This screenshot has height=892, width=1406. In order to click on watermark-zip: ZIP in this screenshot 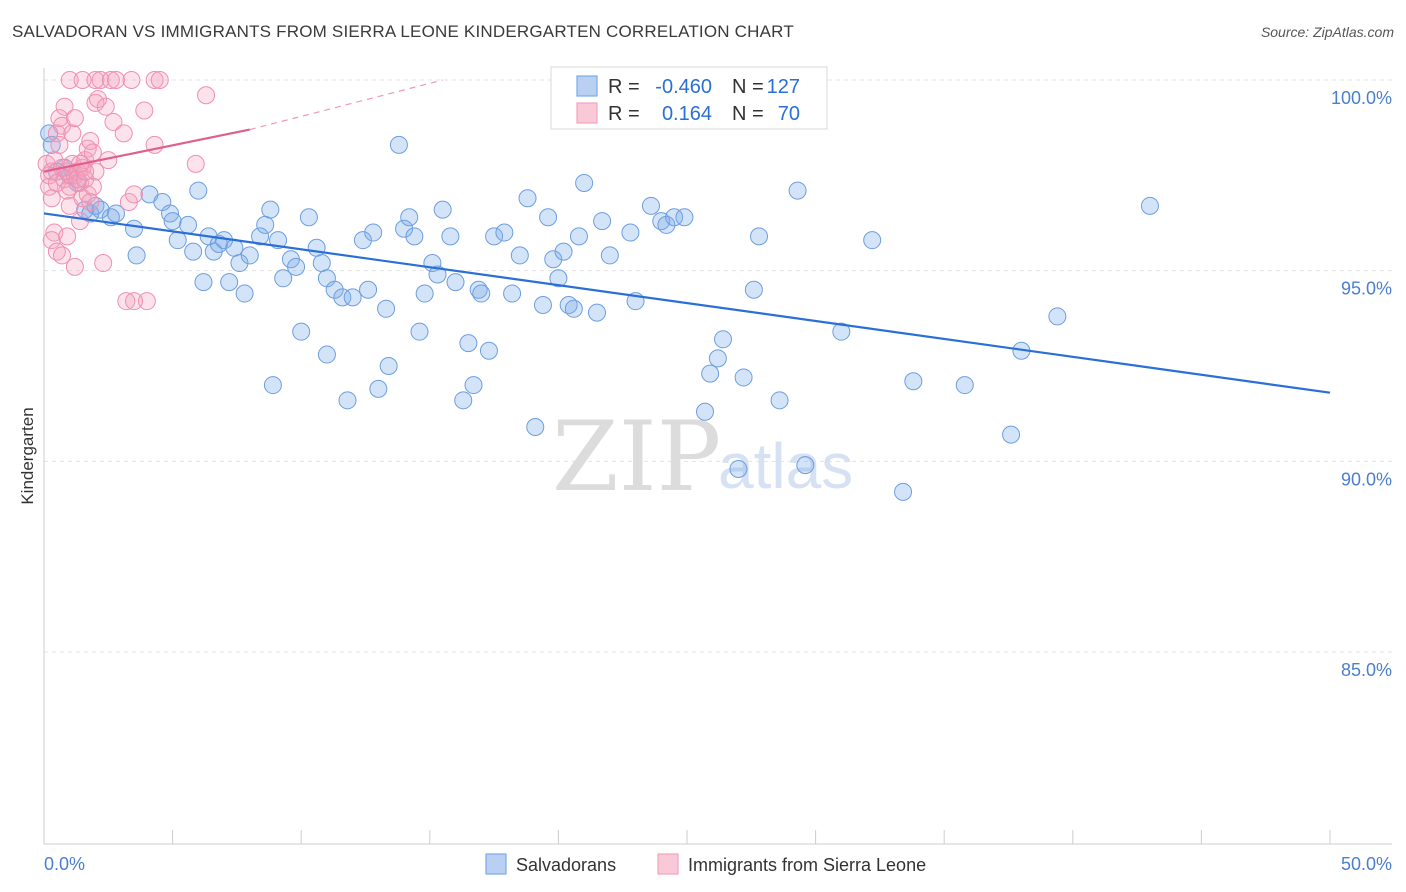, I will do `click(636, 457)`.